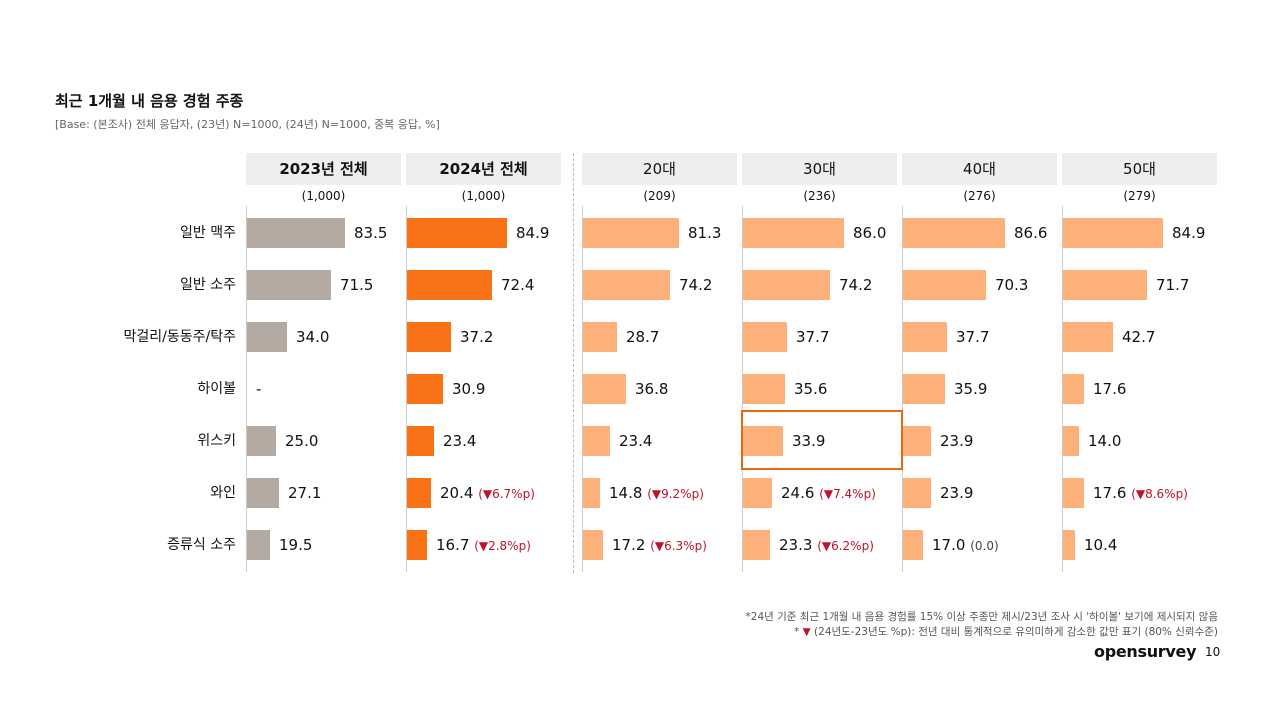 The image size is (1280, 720). Describe the element at coordinates (1139, 169) in the screenshot. I see `column-header: 50대` at that location.